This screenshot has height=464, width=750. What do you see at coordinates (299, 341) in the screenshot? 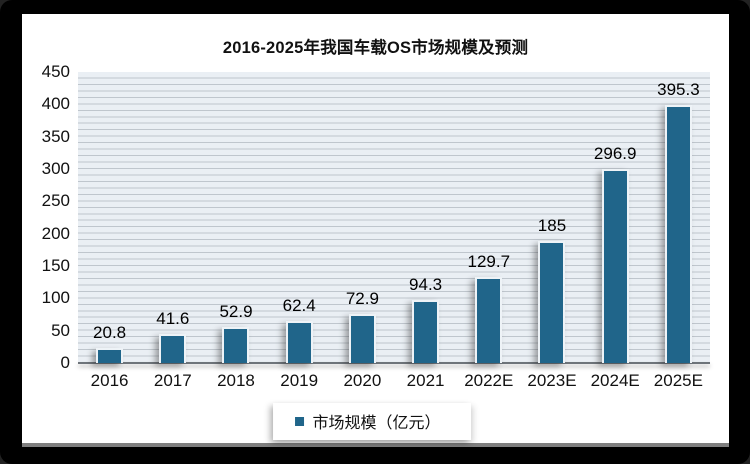
I see `bar-2019` at bounding box center [299, 341].